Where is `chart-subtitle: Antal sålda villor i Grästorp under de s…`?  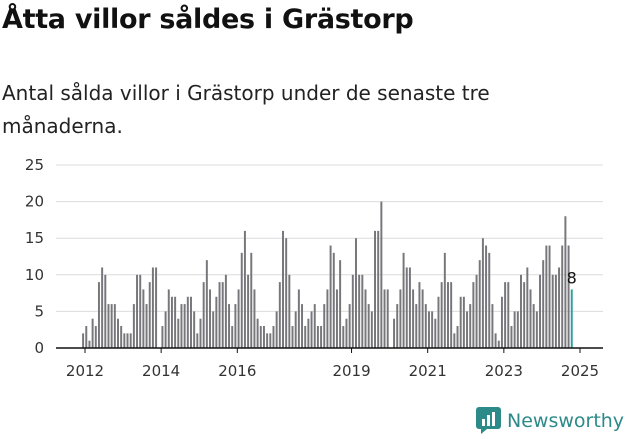 chart-subtitle: Antal sålda villor i Grästorp under de s… is located at coordinates (246, 109).